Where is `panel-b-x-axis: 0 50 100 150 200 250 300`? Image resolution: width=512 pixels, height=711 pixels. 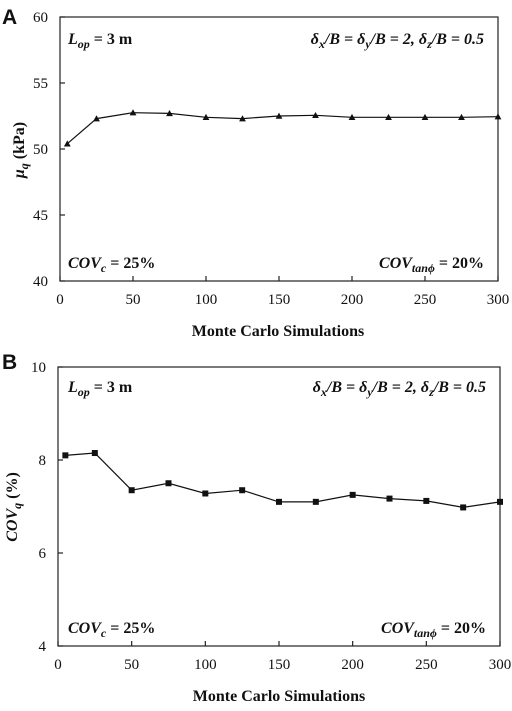 panel-b-x-axis: 0 50 100 150 200 250 300 is located at coordinates (282, 657).